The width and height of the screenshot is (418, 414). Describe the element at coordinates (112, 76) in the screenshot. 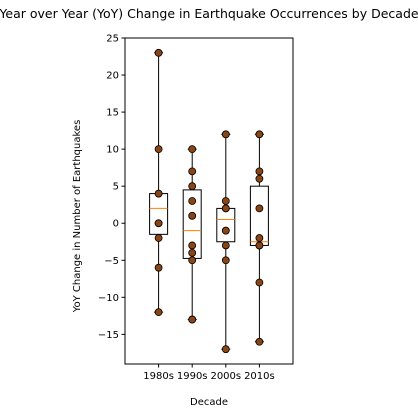

I see `y-tick-label: 20` at that location.